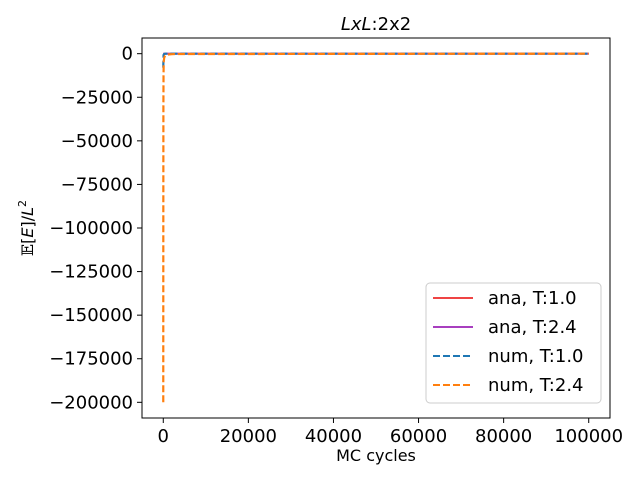 Image resolution: width=640 pixels, height=480 pixels. What do you see at coordinates (91, 402) in the screenshot?
I see `y-tick-label: −200000` at bounding box center [91, 402].